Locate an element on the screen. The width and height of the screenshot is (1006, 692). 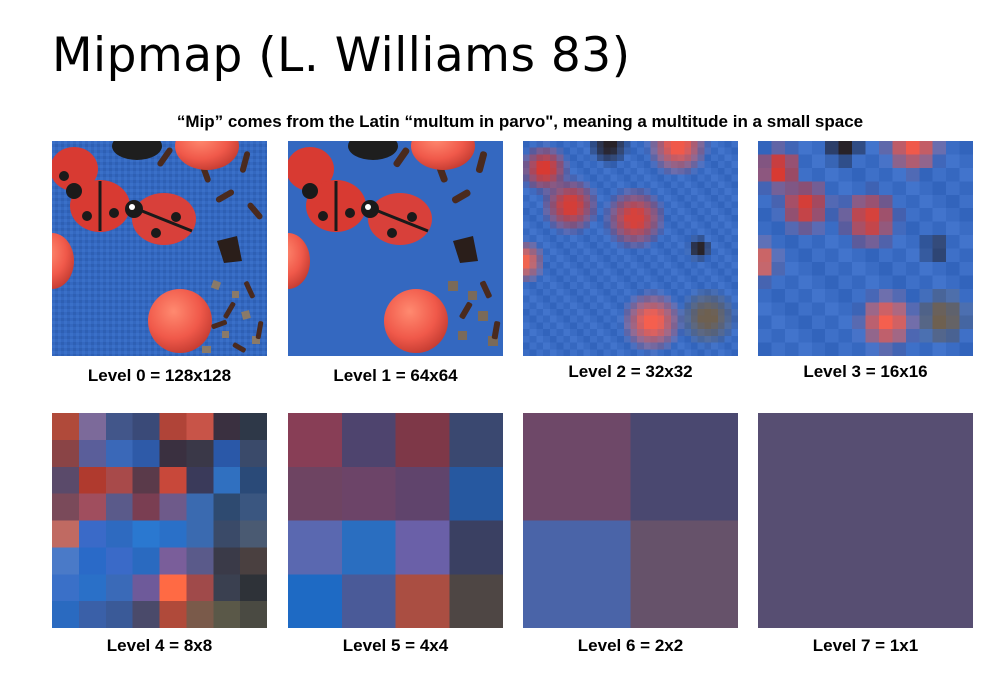
level-4-image is located at coordinates (159, 520).